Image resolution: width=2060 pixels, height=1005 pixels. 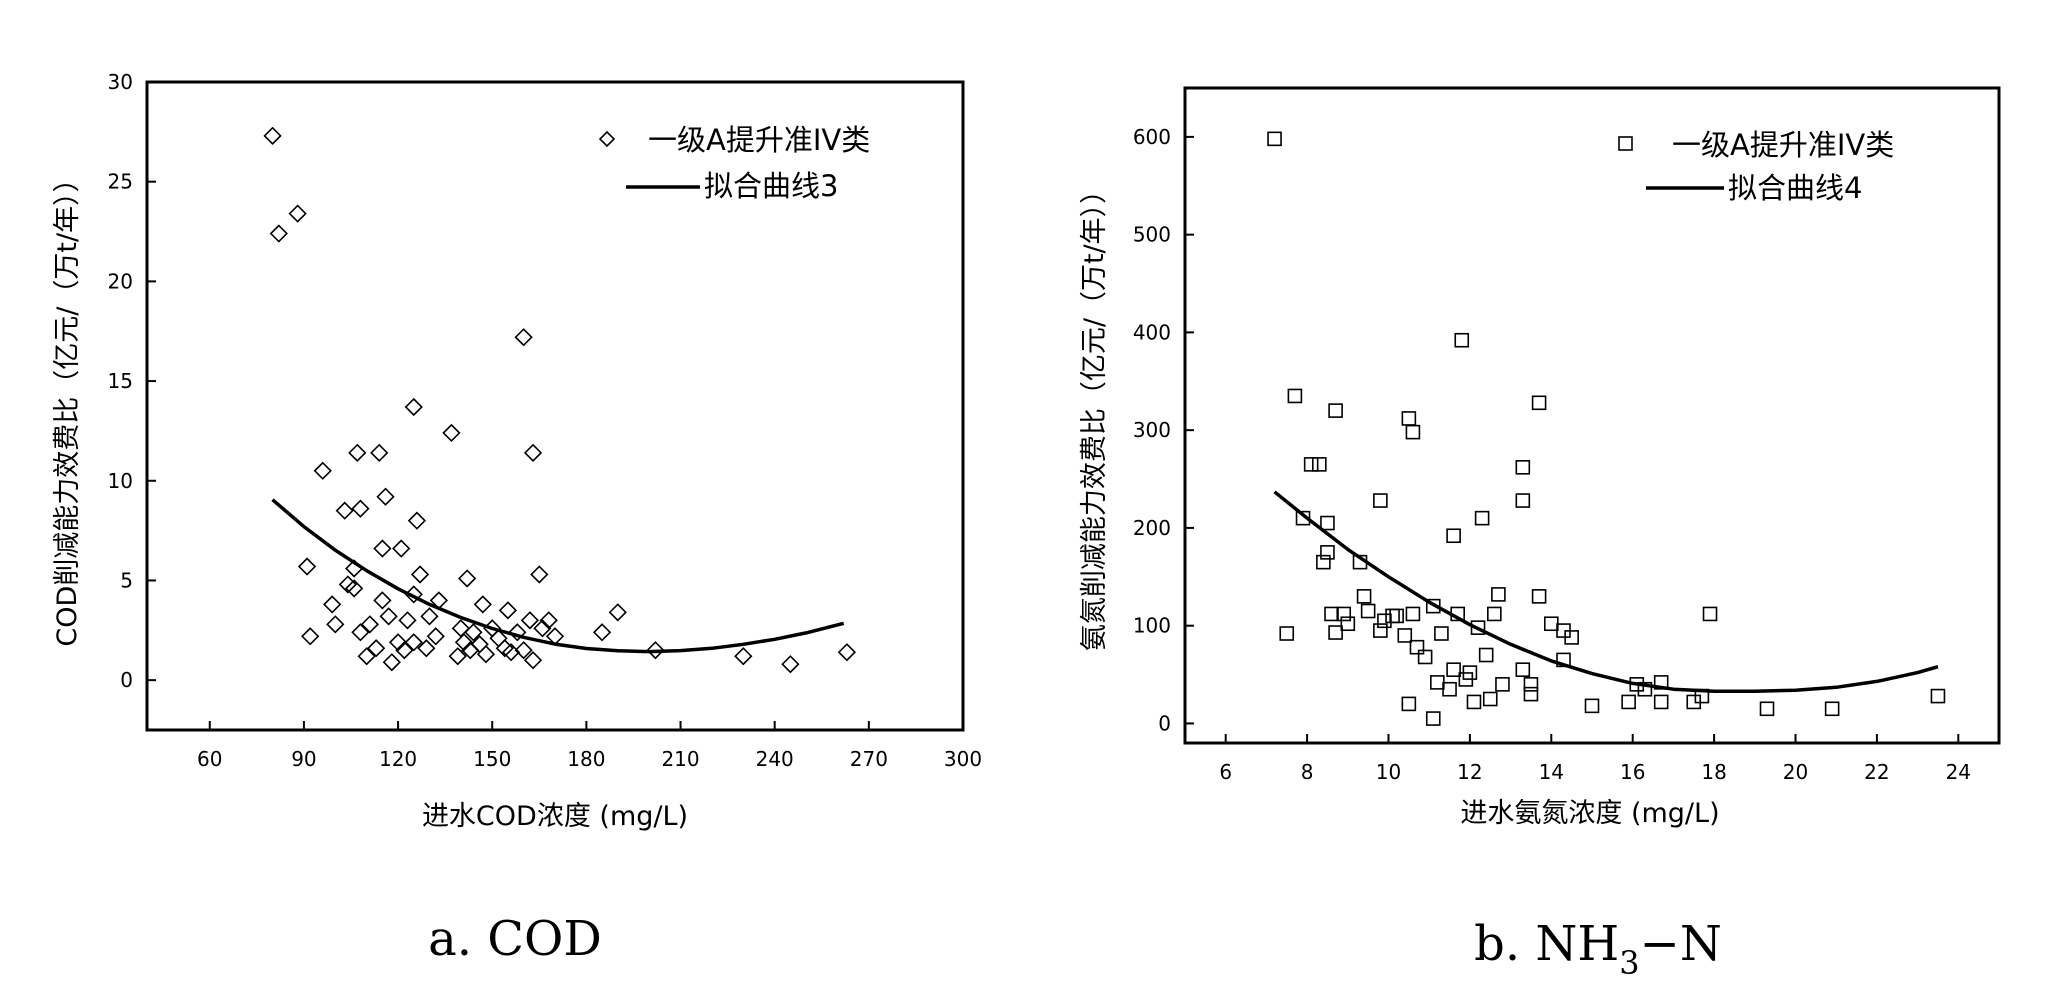 What do you see at coordinates (1625, 143) in the screenshot?
I see `chart-b-legend-marker-square` at bounding box center [1625, 143].